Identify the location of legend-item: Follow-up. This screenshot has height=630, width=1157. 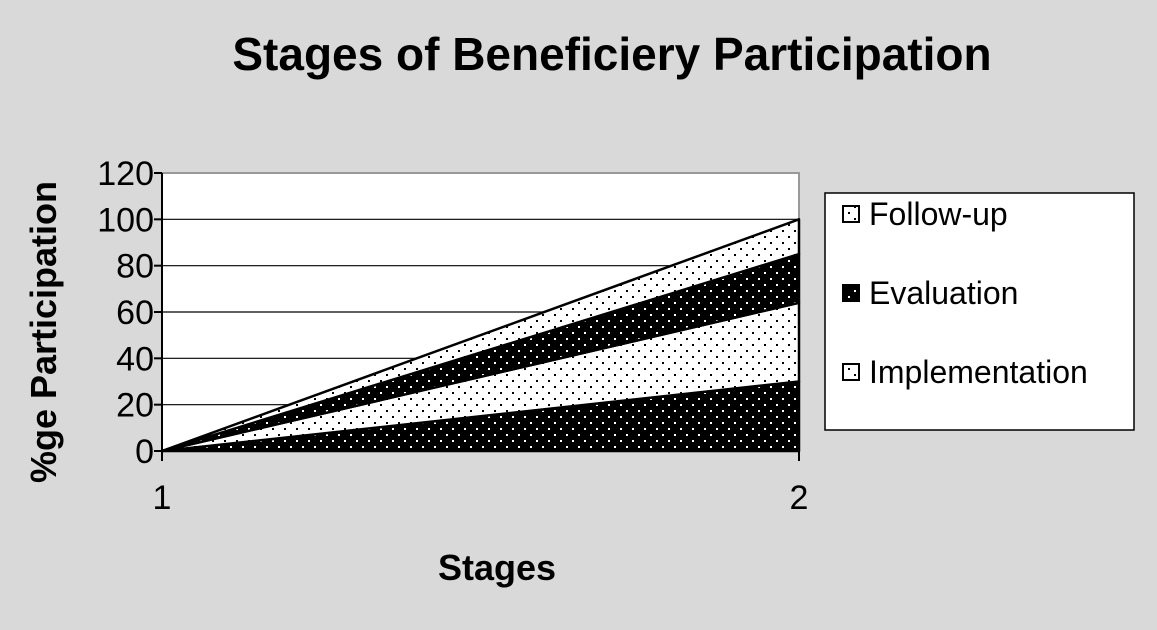
(925, 214).